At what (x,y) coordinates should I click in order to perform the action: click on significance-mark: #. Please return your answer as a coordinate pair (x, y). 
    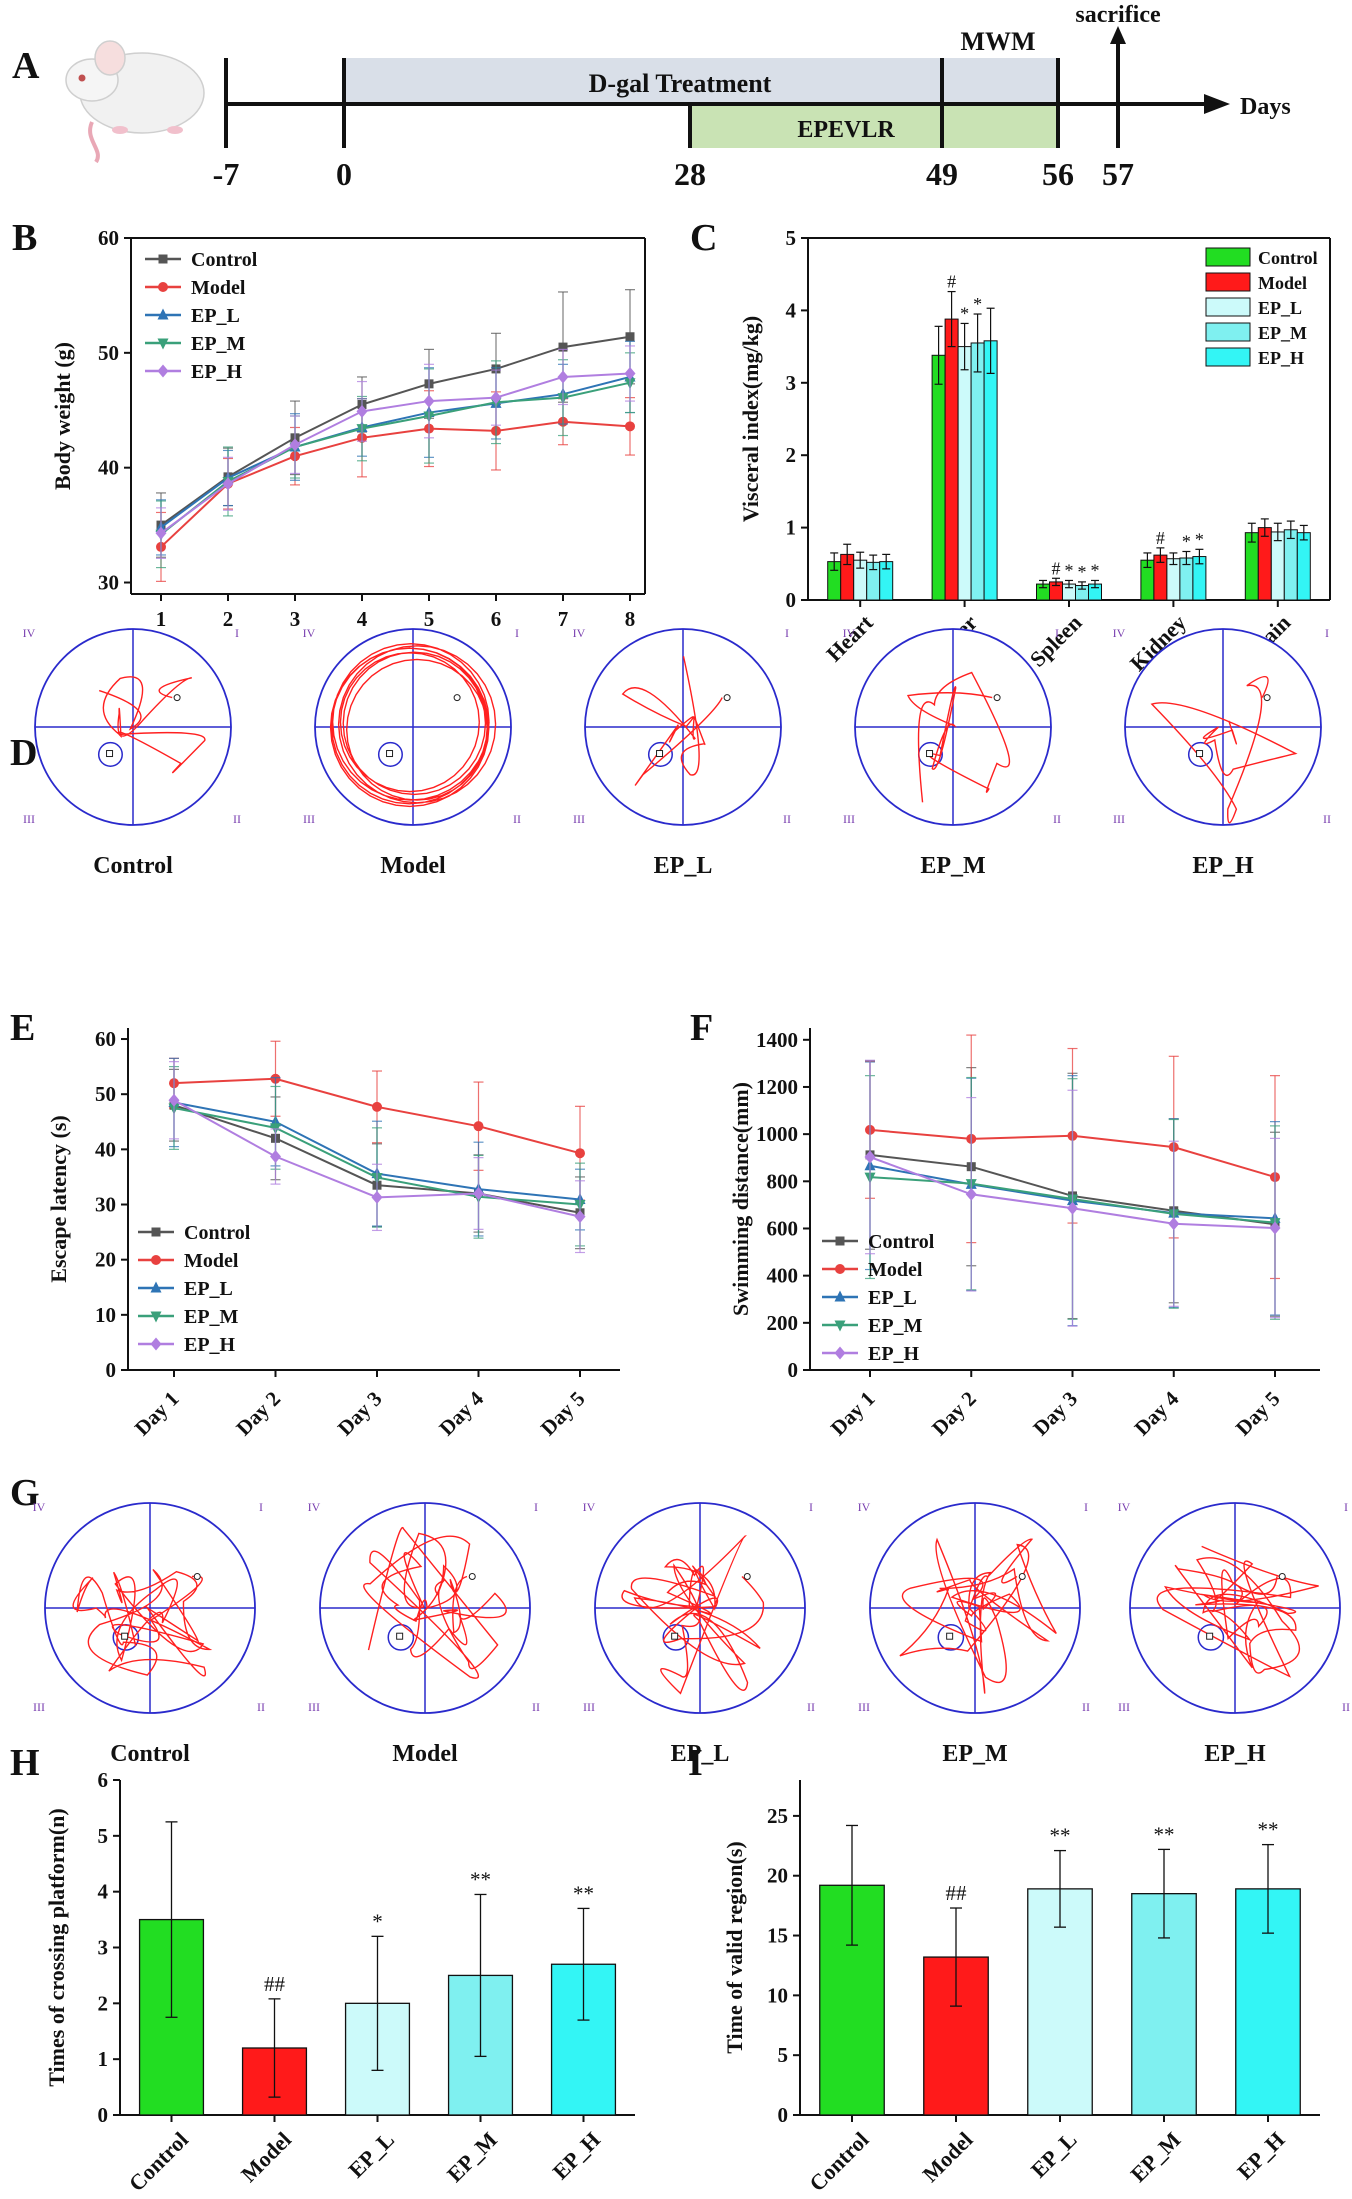
    Looking at the image, I should click on (1056, 568).